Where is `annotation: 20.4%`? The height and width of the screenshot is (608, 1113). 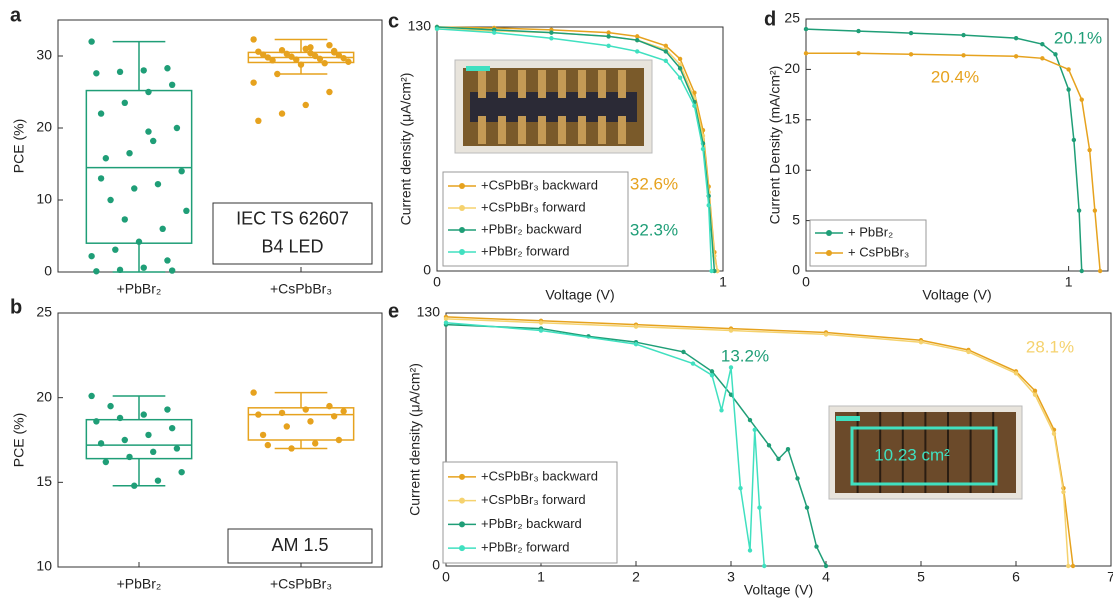 annotation: 20.4% is located at coordinates (955, 76).